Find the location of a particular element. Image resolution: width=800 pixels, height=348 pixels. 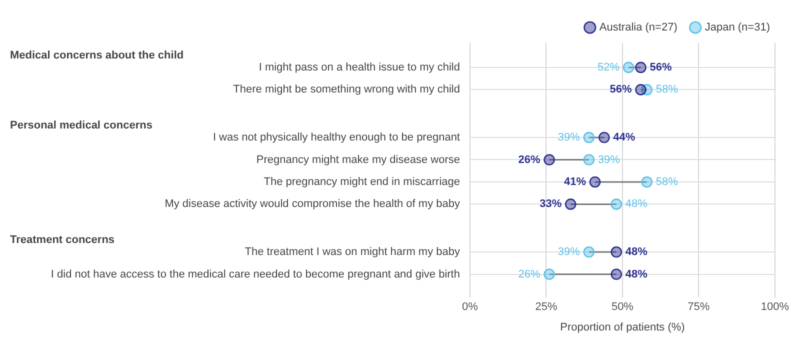

y-tick-label: There might be something wrong with my child is located at coordinates (346, 90).